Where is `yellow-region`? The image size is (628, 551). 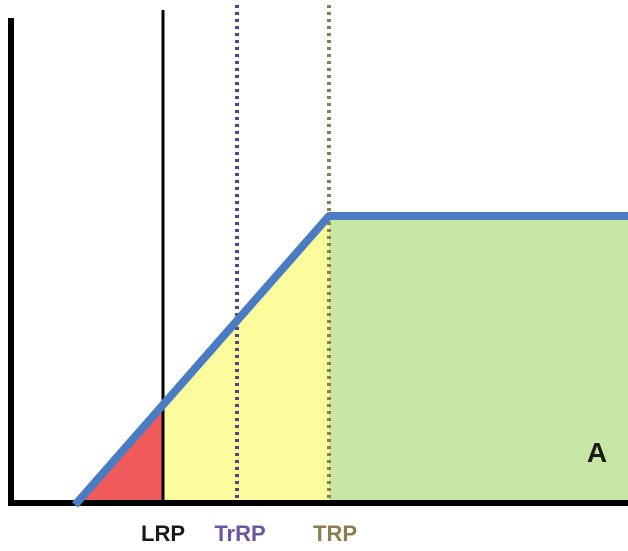
yellow-region is located at coordinates (246, 359).